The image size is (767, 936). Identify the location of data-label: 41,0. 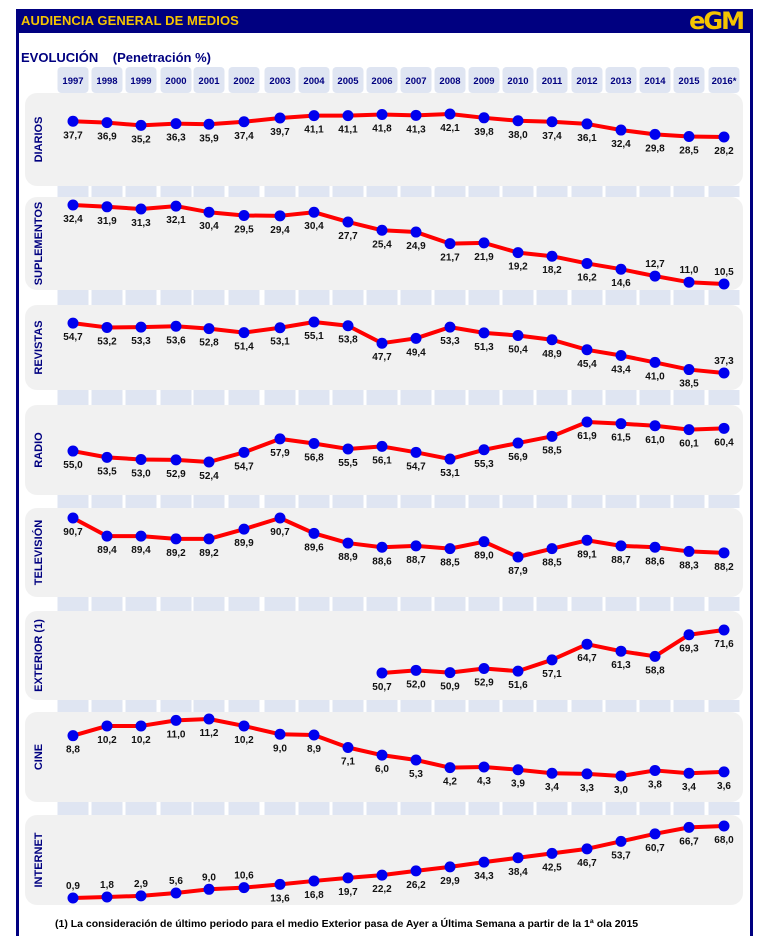
(655, 376).